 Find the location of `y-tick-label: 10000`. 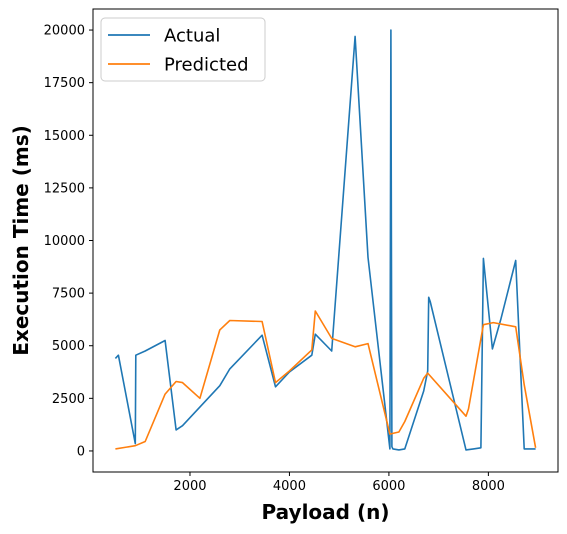

y-tick-label: 10000 is located at coordinates (64, 241).